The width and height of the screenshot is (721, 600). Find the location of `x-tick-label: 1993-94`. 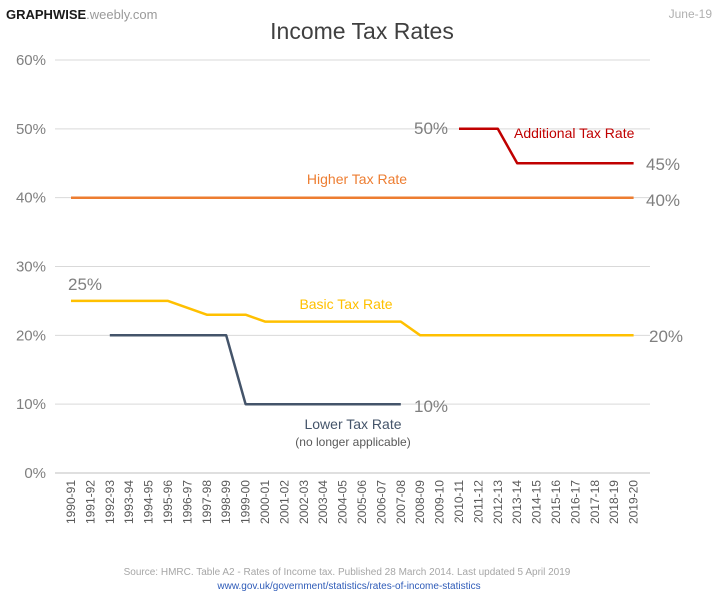

x-tick-label: 1993-94 is located at coordinates (129, 502).